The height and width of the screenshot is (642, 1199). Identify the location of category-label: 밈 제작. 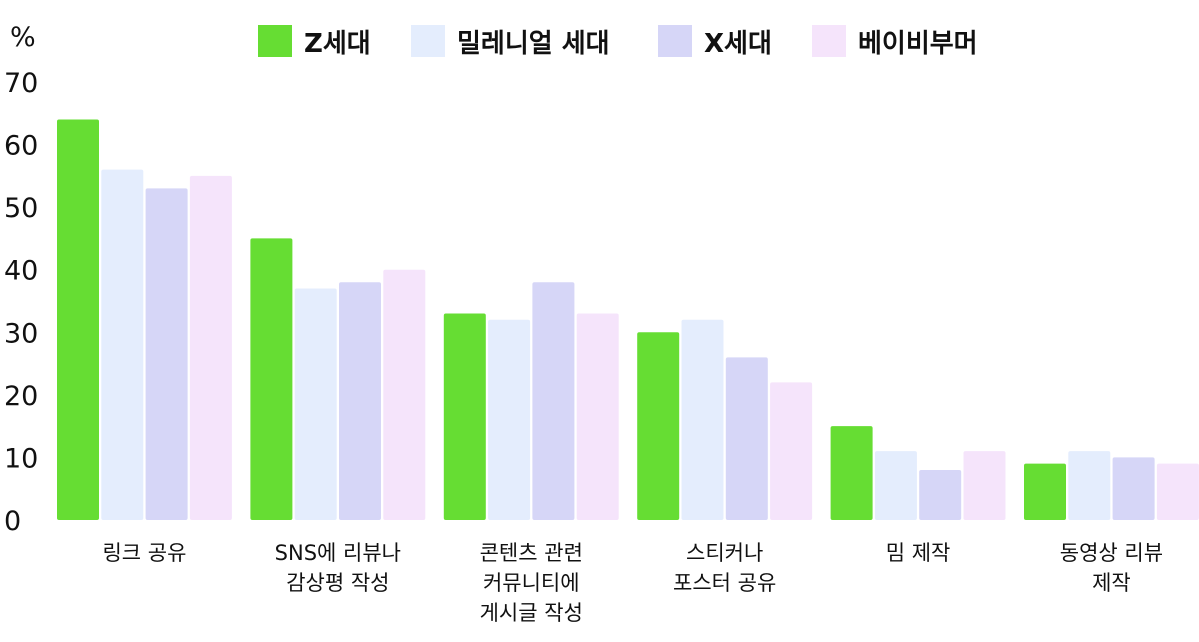
(918, 553).